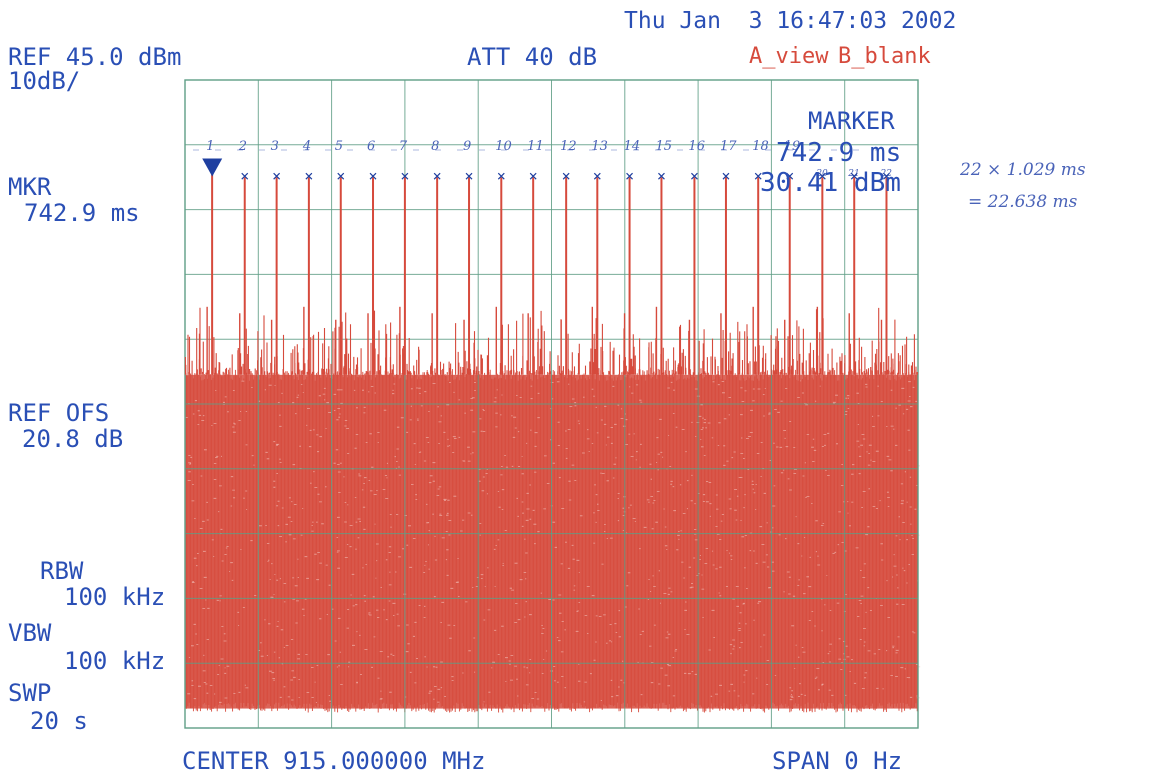 This screenshot has width=1173, height=781. Describe the element at coordinates (403, 146) in the screenshot. I see `pulse-number-label: 7` at that location.